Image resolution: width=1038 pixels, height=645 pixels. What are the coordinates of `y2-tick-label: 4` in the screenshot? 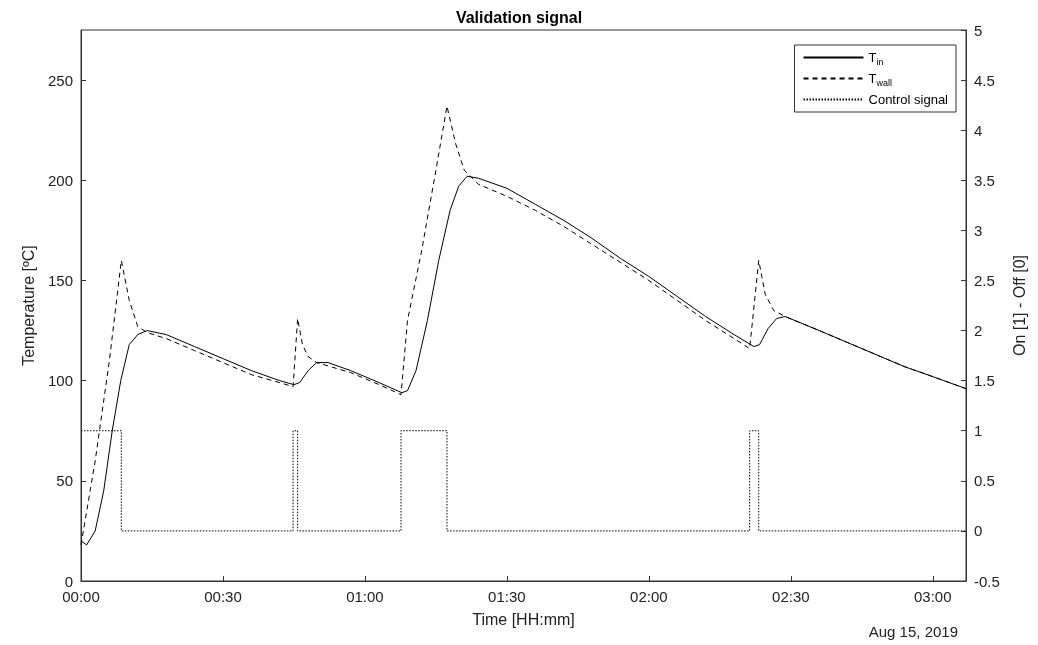 It's located at (978, 130).